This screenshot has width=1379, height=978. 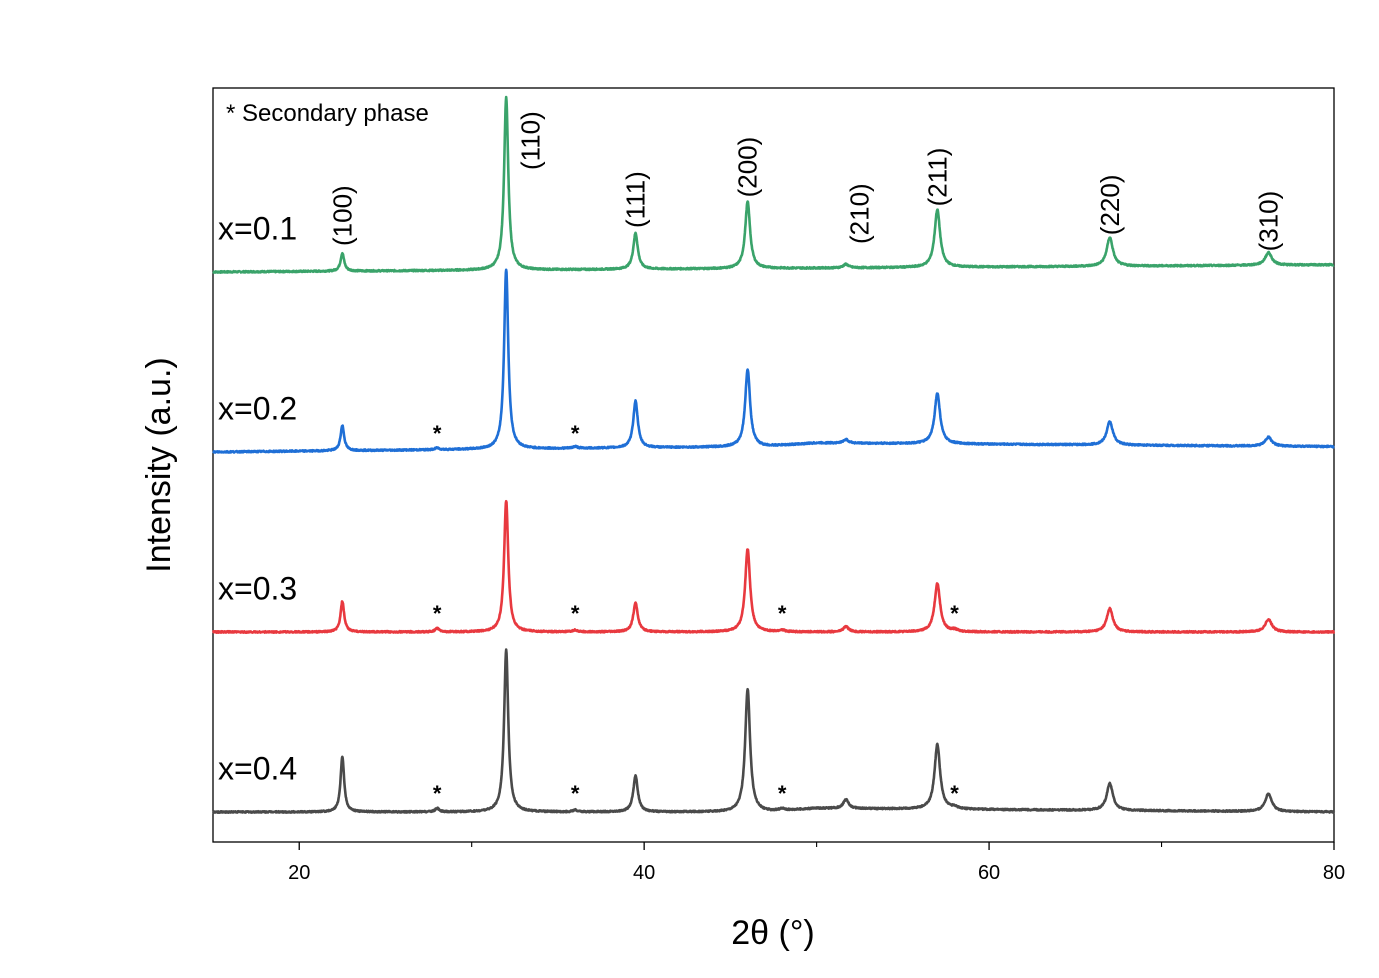 What do you see at coordinates (989, 873) in the screenshot?
I see `x-tick-label: 60` at bounding box center [989, 873].